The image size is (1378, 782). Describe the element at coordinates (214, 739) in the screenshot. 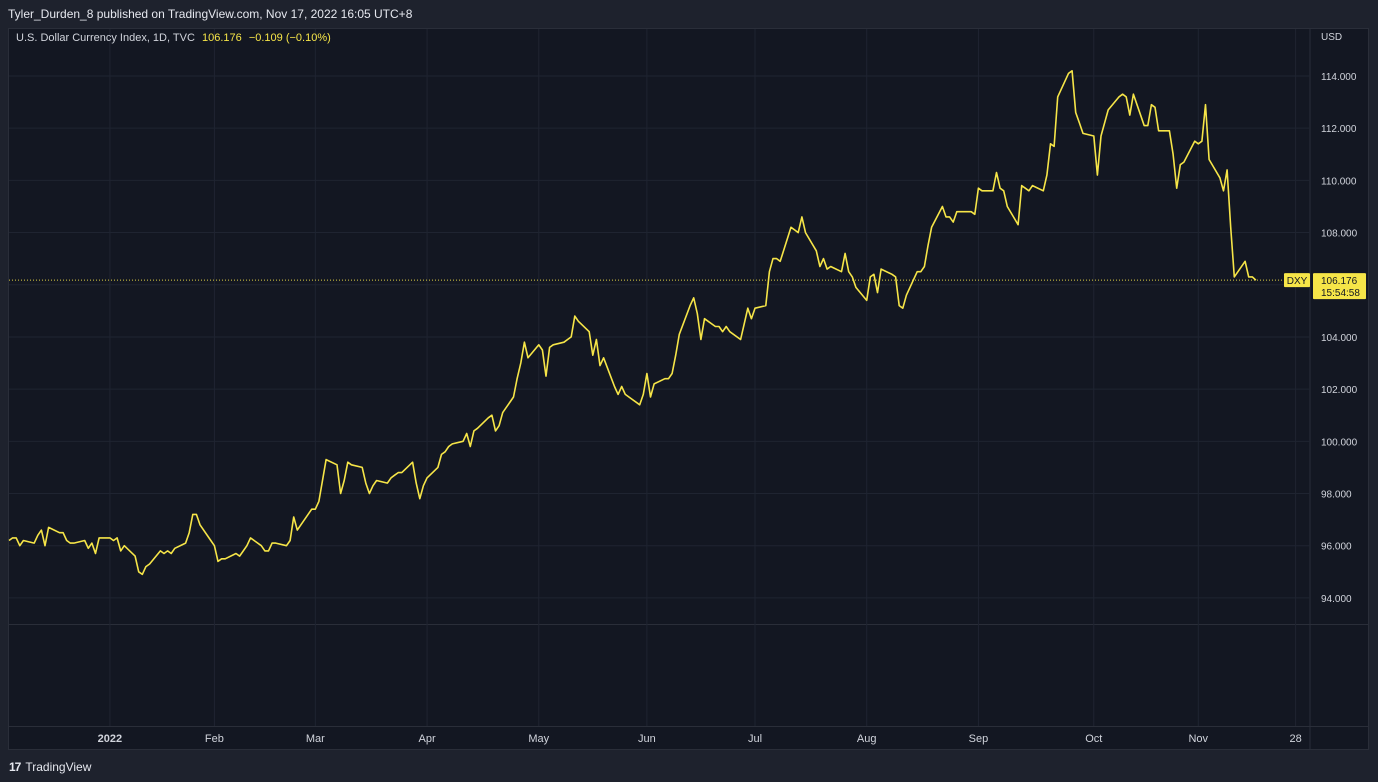

I see `x-tick-label: Feb` at that location.